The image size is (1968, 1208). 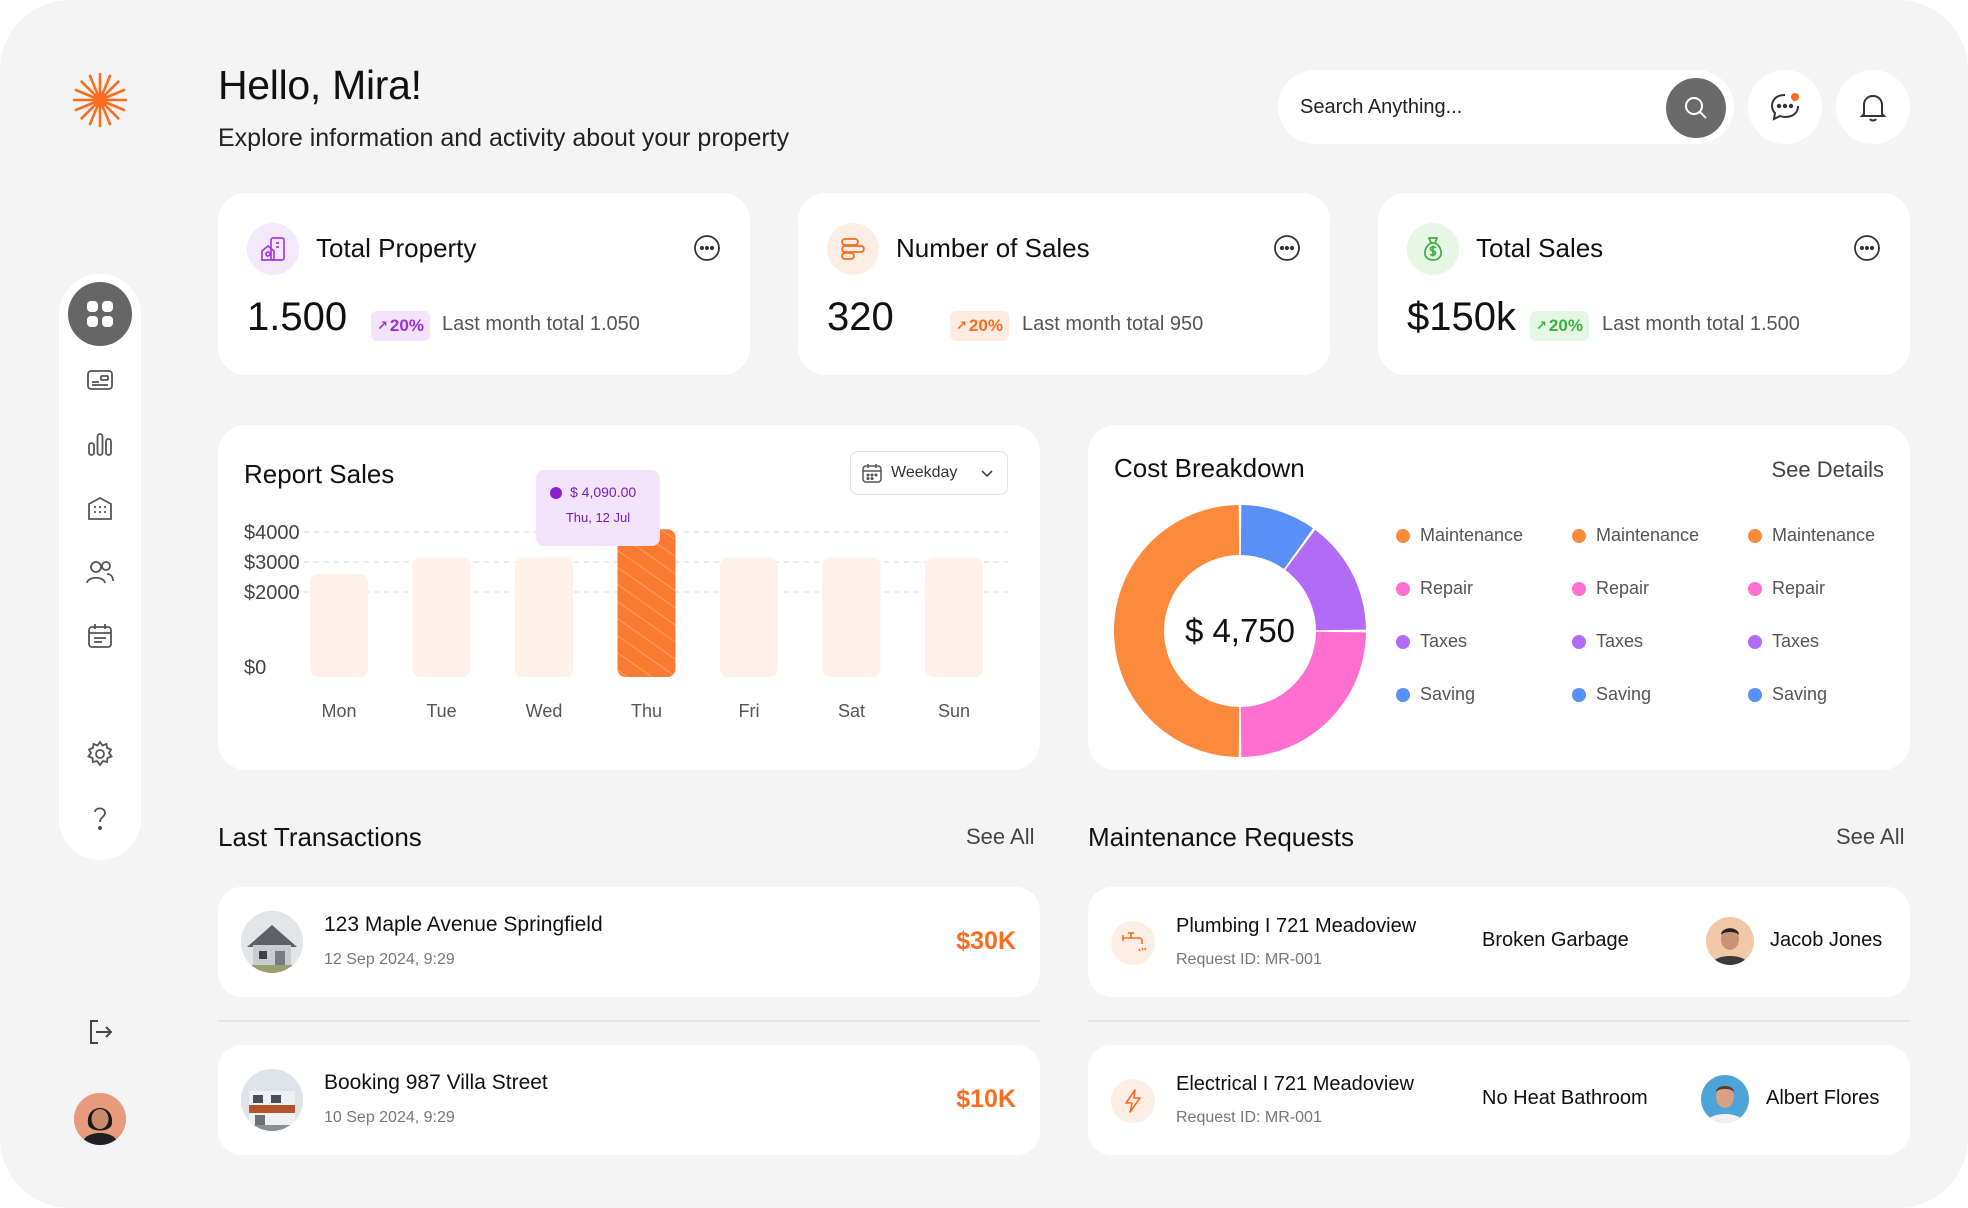 I want to click on y-tick-label: $3000, so click(x=272, y=563).